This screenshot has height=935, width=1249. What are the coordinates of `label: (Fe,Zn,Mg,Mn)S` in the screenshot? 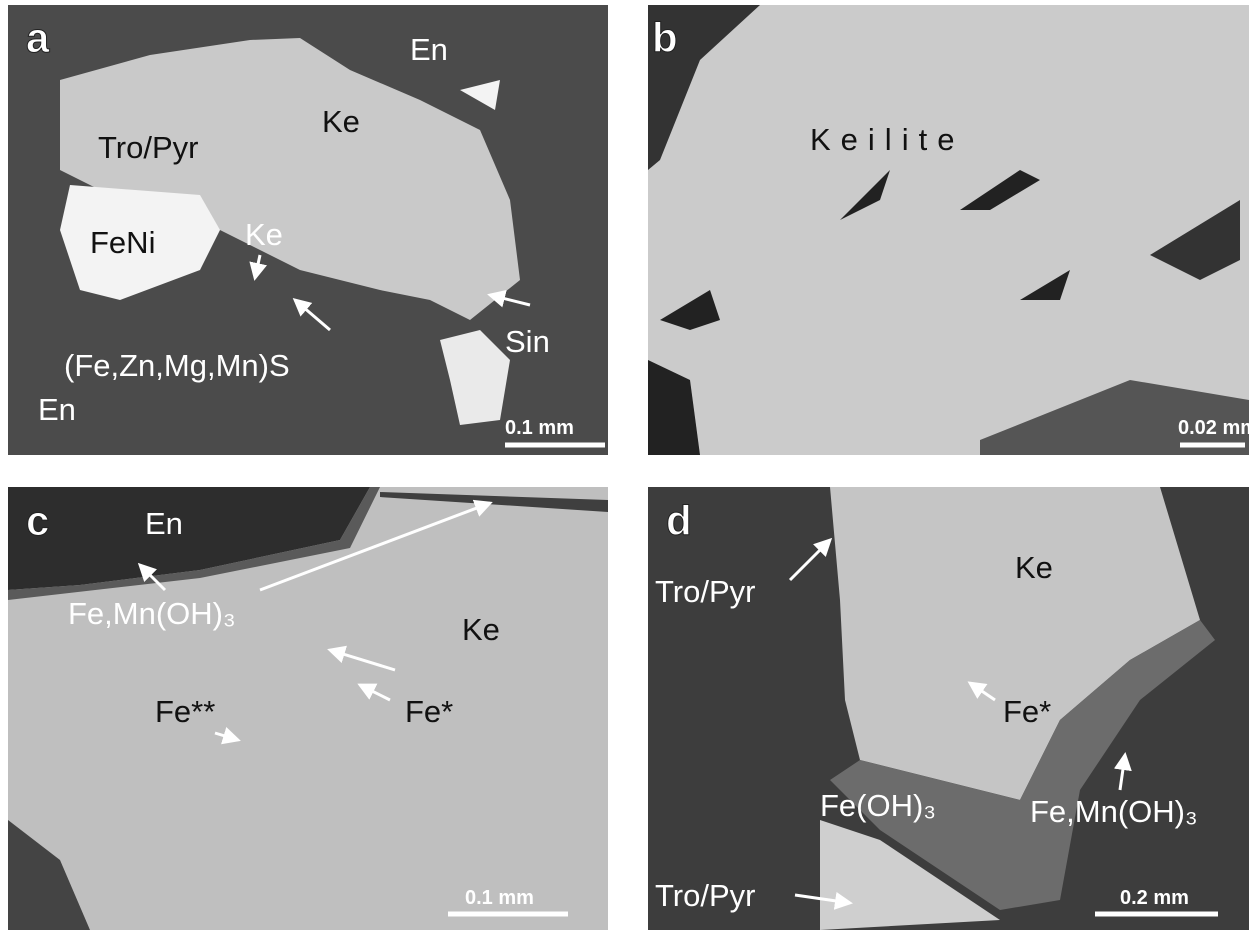 It's located at (177, 365).